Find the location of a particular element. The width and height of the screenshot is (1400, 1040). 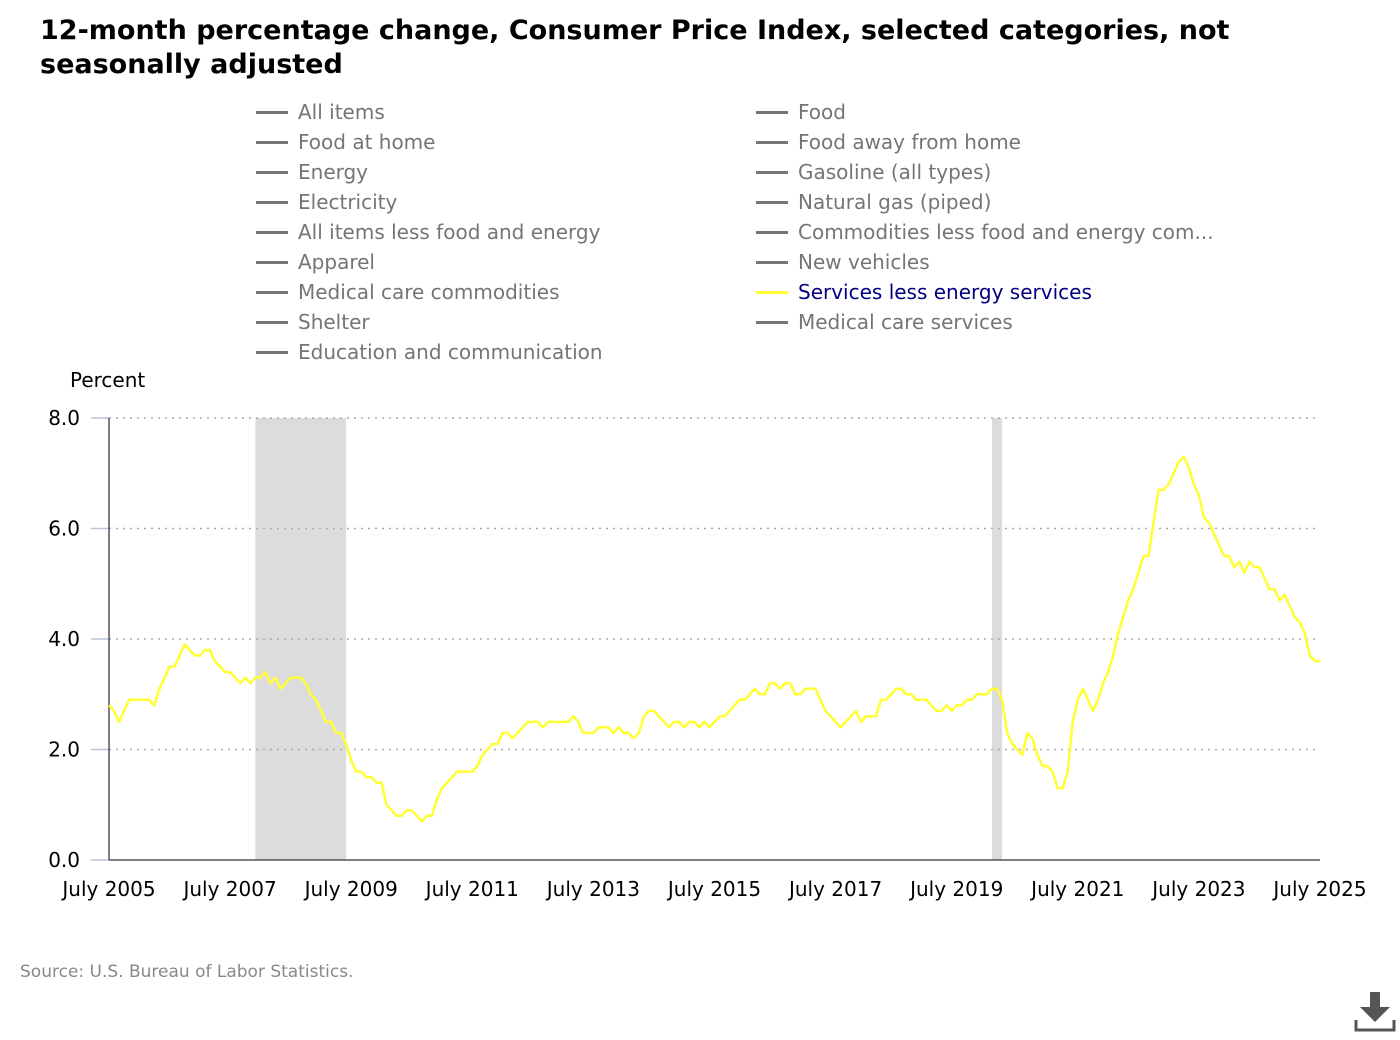

download-icon is located at coordinates (1375, 1012).